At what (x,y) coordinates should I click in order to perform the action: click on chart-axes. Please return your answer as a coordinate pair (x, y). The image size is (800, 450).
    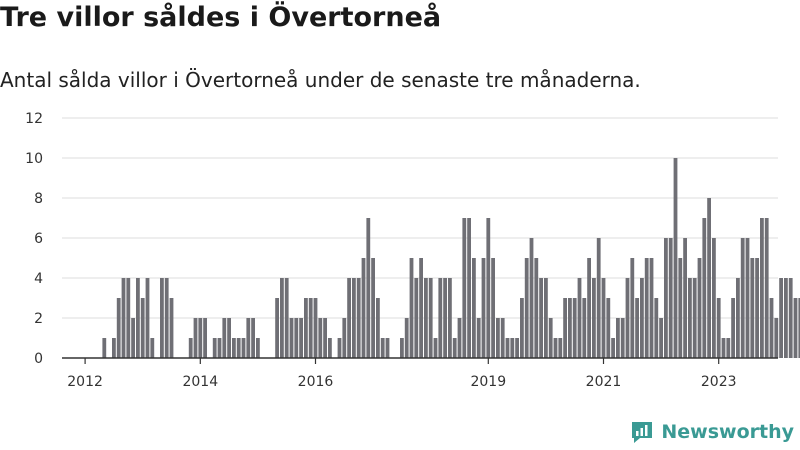
    Looking at the image, I should click on (420, 360).